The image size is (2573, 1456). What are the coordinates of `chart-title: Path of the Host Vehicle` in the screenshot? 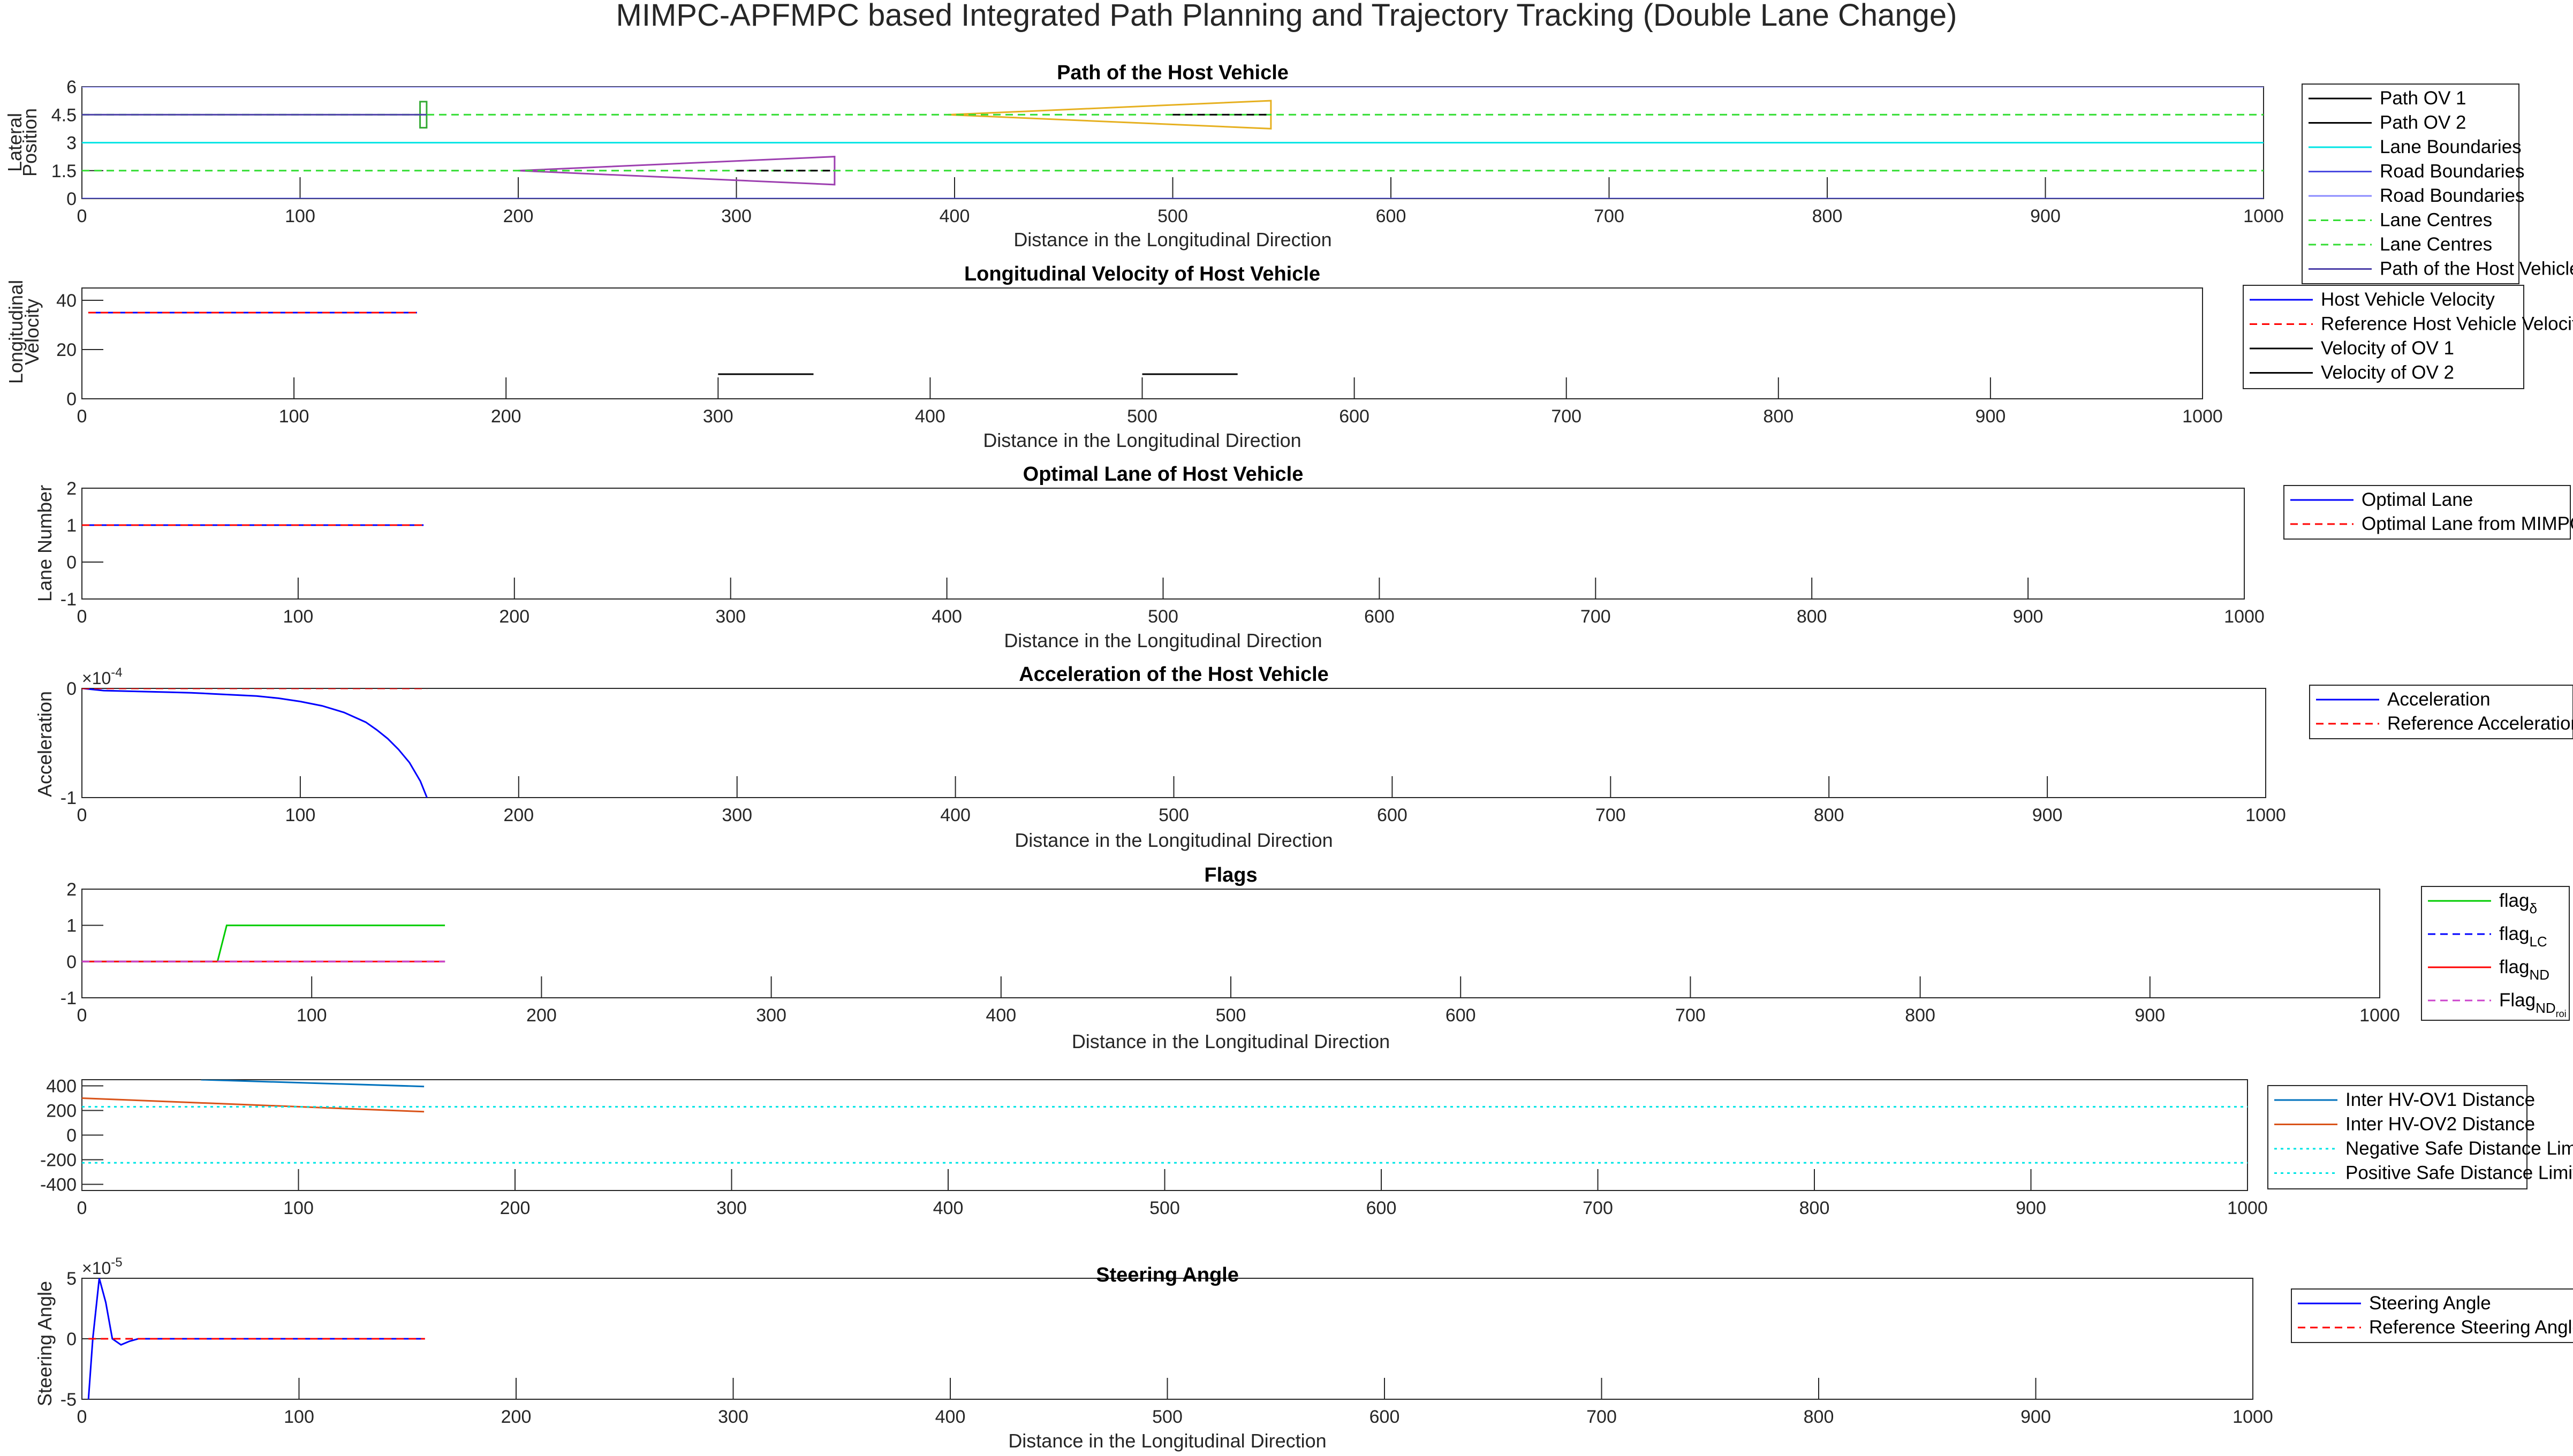 It's located at (1173, 73).